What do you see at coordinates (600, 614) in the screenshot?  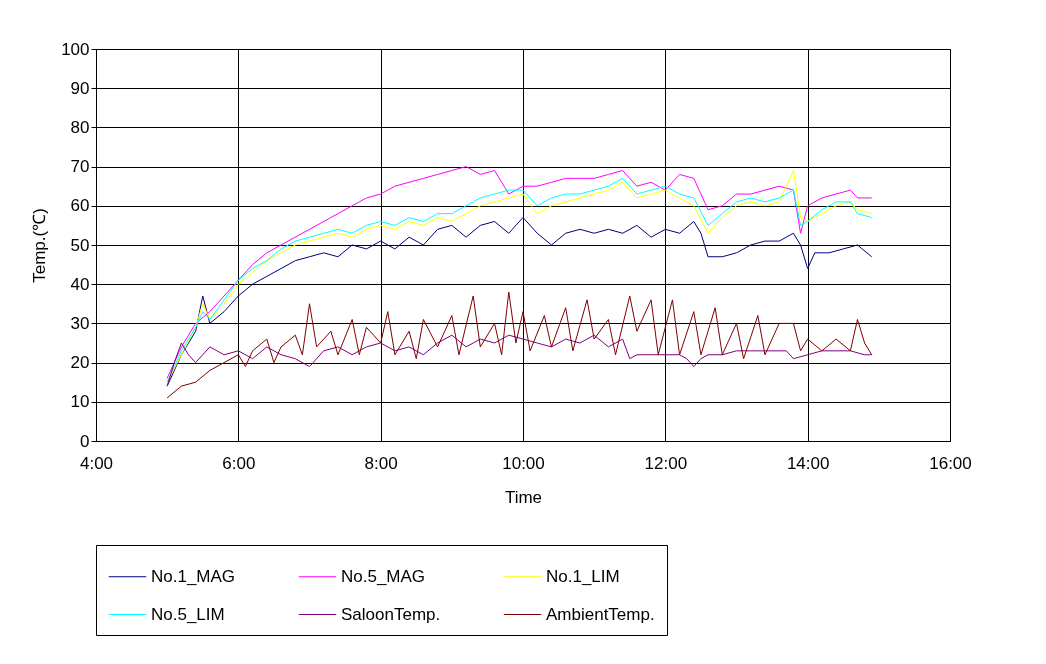 I see `legend-label: AmbientTemp.` at bounding box center [600, 614].